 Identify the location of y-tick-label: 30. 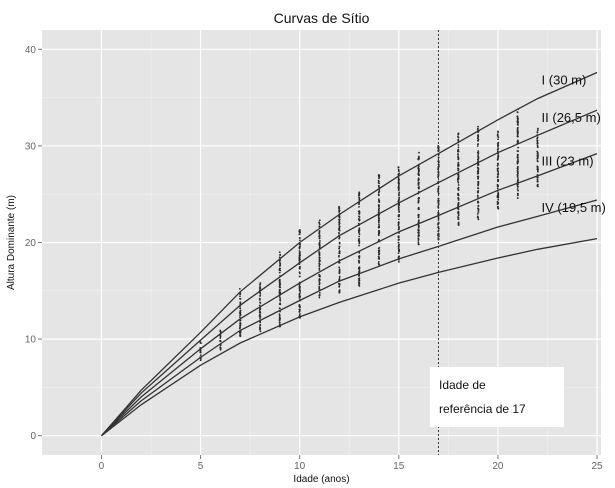
(31, 146).